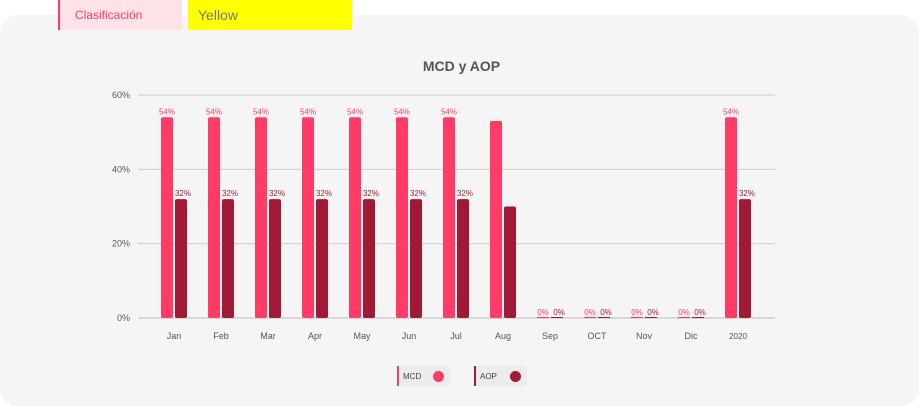  I want to click on classification-tags: Clasificación Yellow, so click(205, 15).